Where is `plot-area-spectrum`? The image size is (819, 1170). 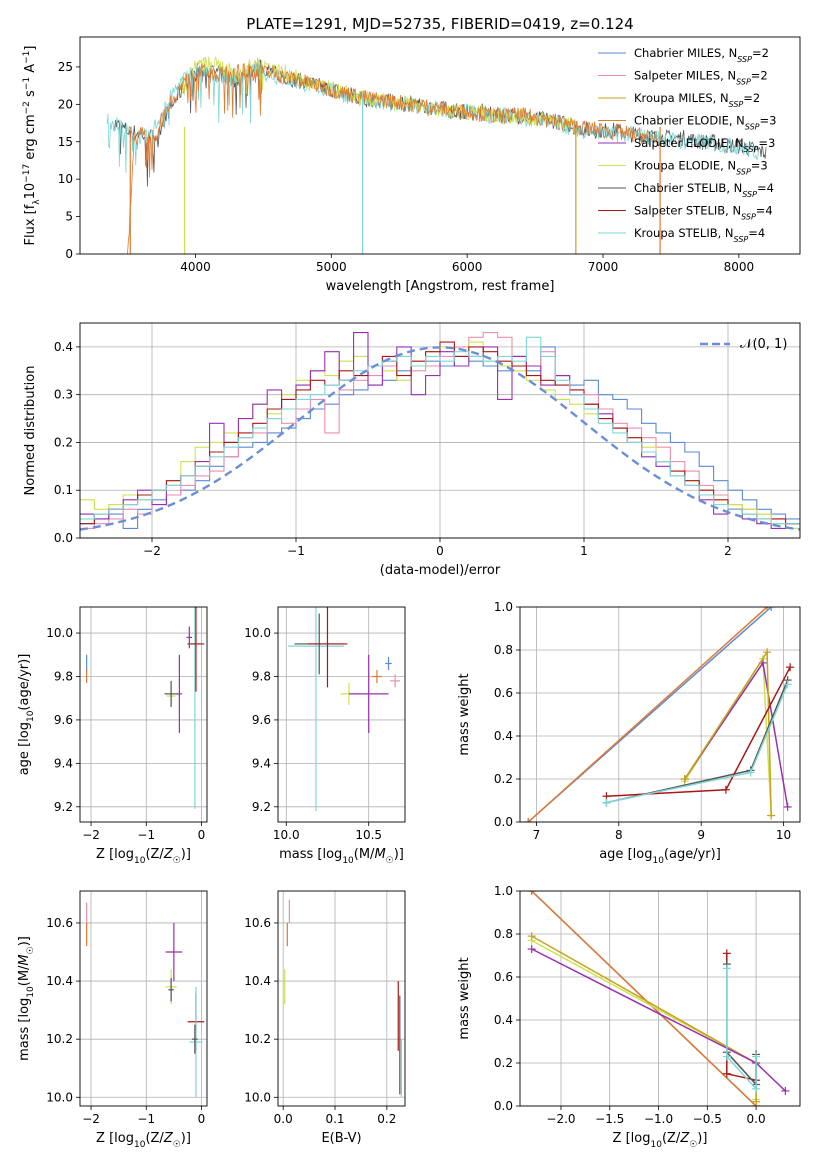 plot-area-spectrum is located at coordinates (436, 155).